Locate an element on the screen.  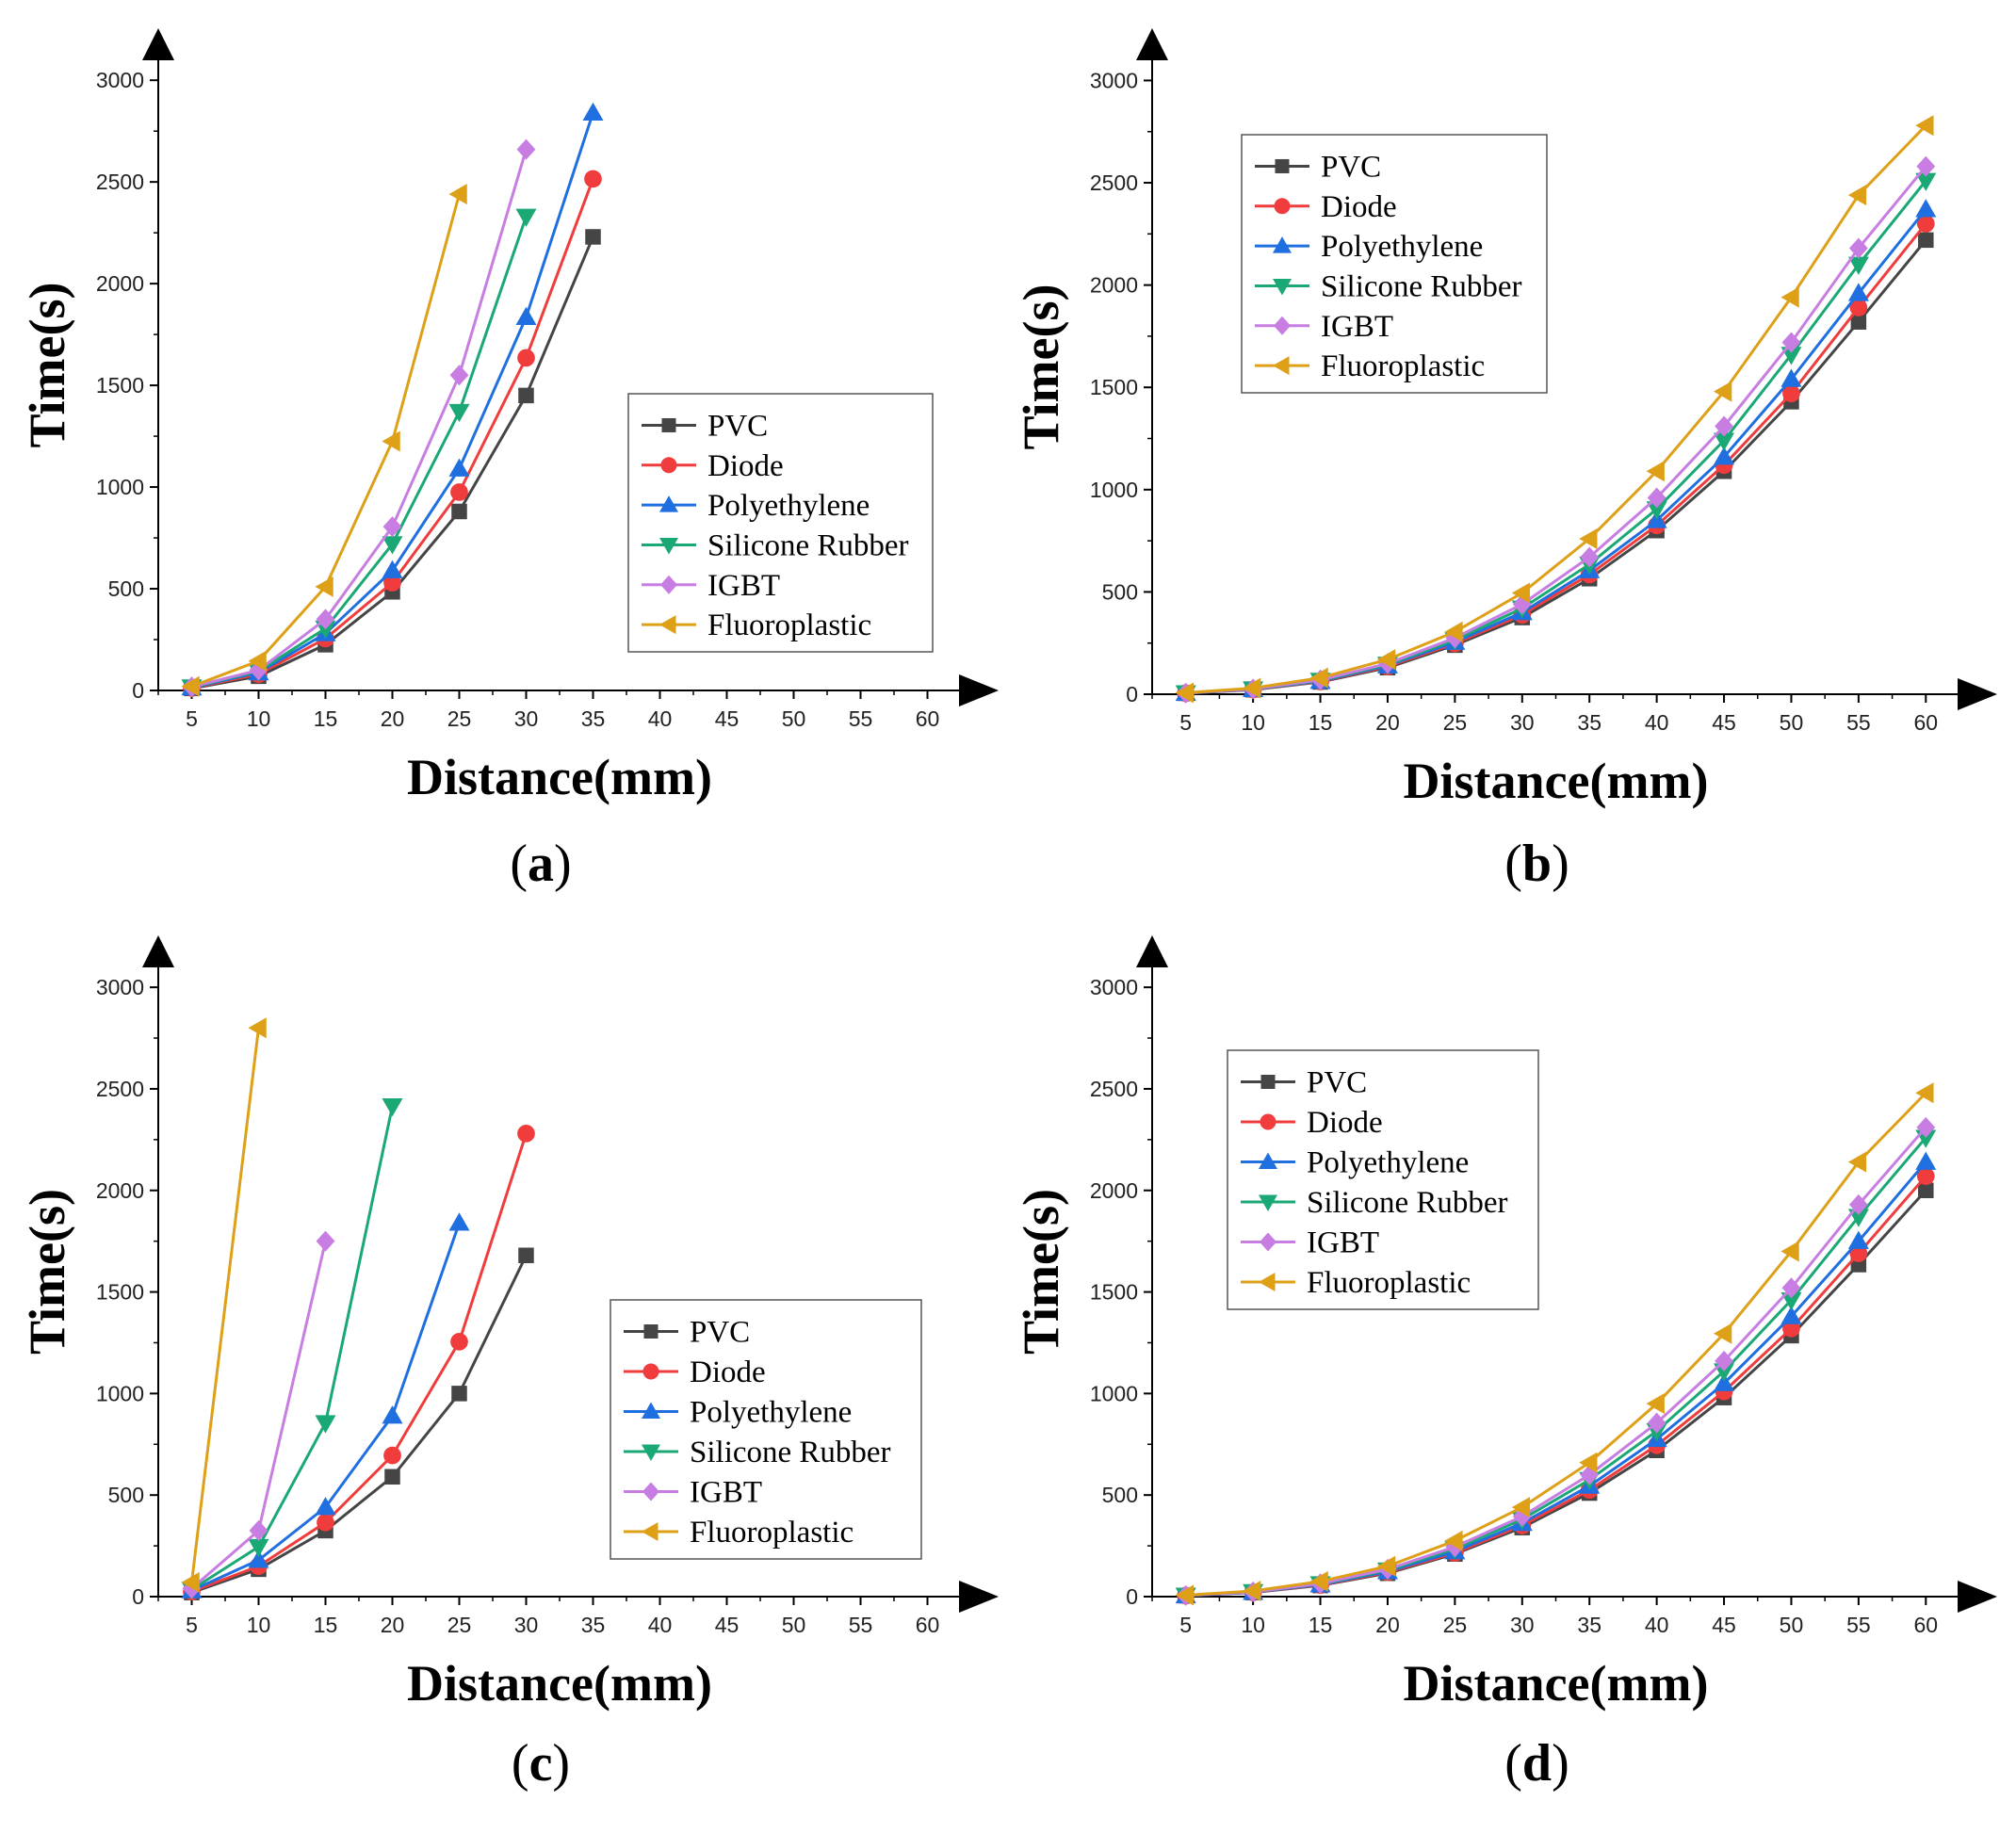
series-line-silicone-rubber is located at coordinates (292, 1348).